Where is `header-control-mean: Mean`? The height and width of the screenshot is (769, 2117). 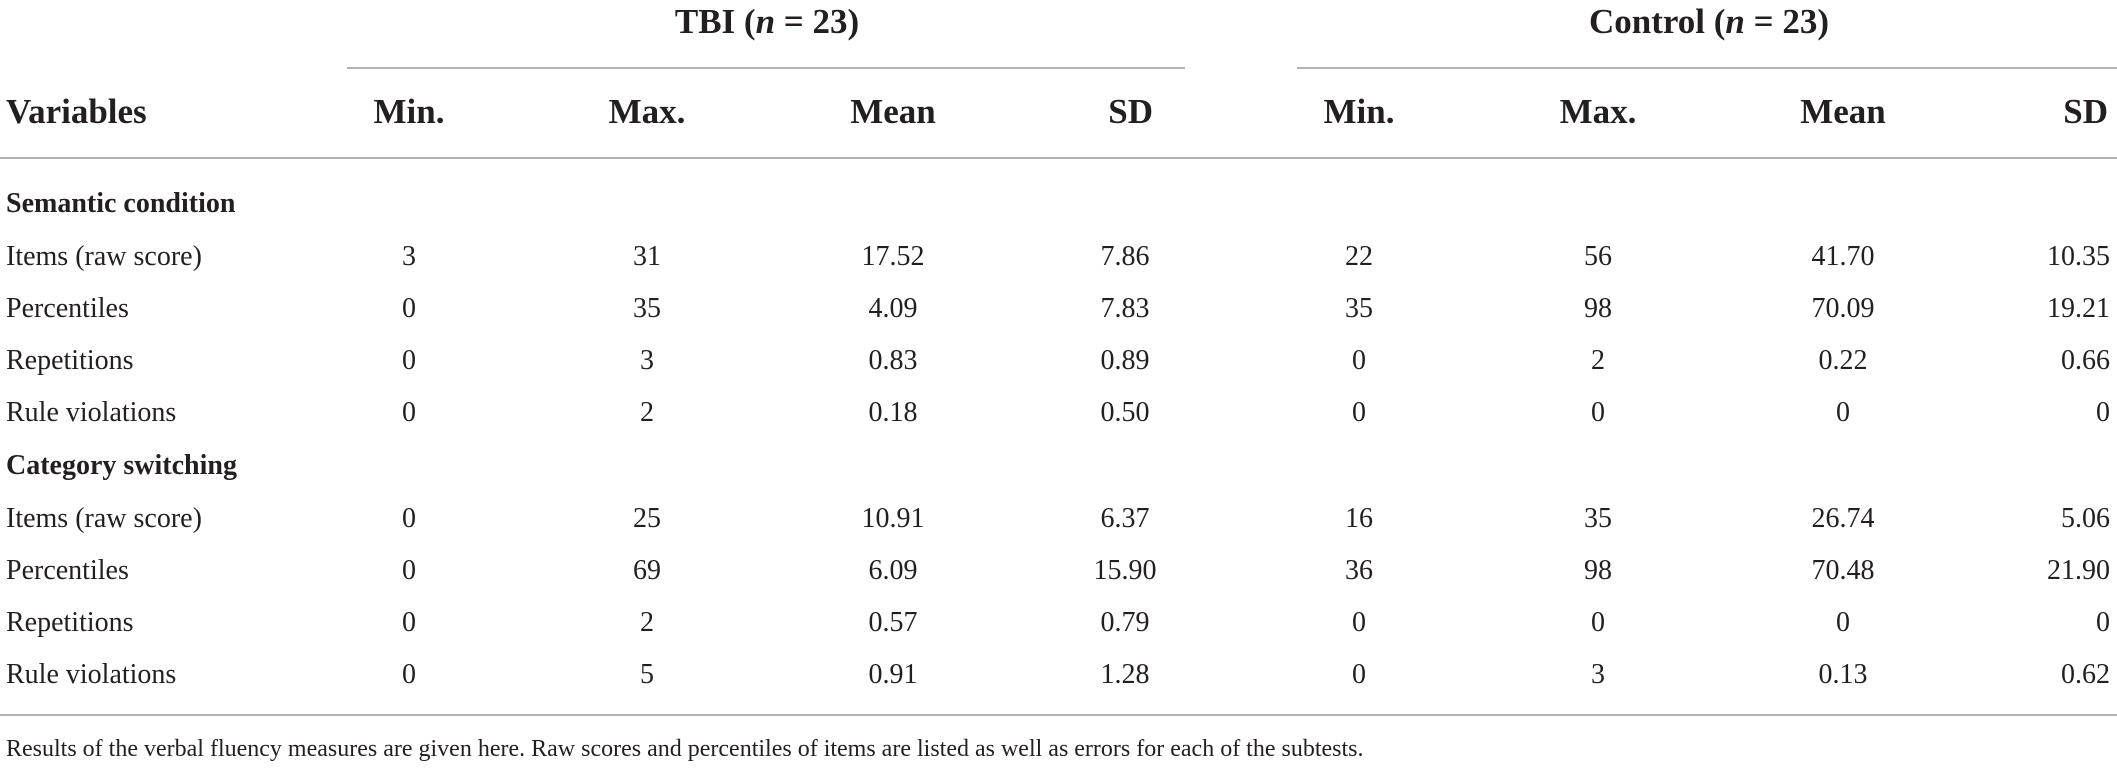 header-control-mean: Mean is located at coordinates (1843, 111).